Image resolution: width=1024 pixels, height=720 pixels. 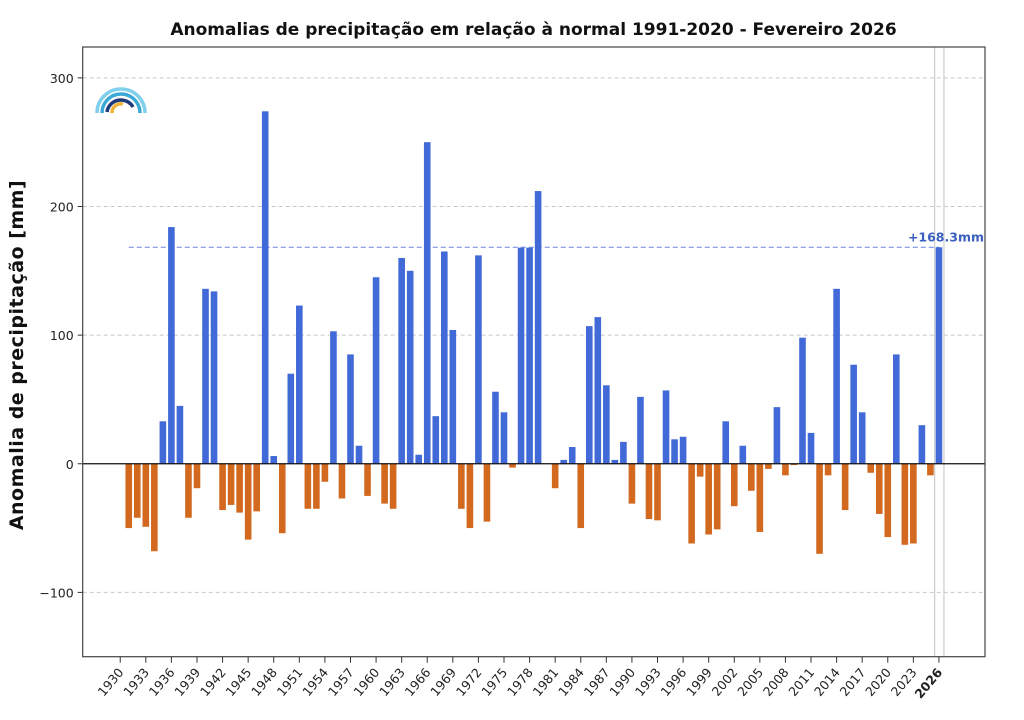 What do you see at coordinates (615, 461) in the screenshot?
I see `bar-1988` at bounding box center [615, 461].